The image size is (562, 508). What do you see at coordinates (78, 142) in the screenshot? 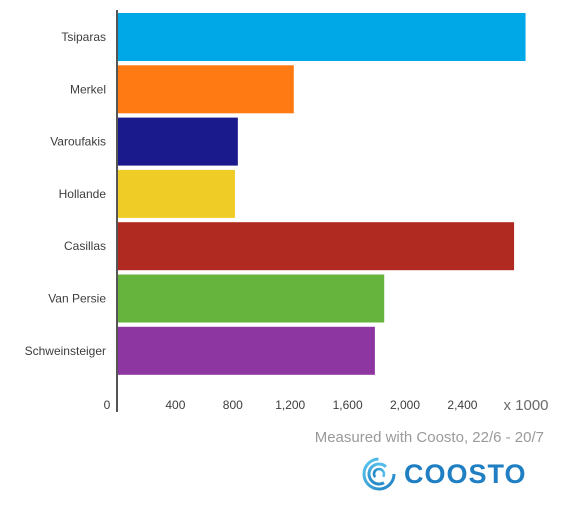
I see `category-label: Varoufakis` at bounding box center [78, 142].